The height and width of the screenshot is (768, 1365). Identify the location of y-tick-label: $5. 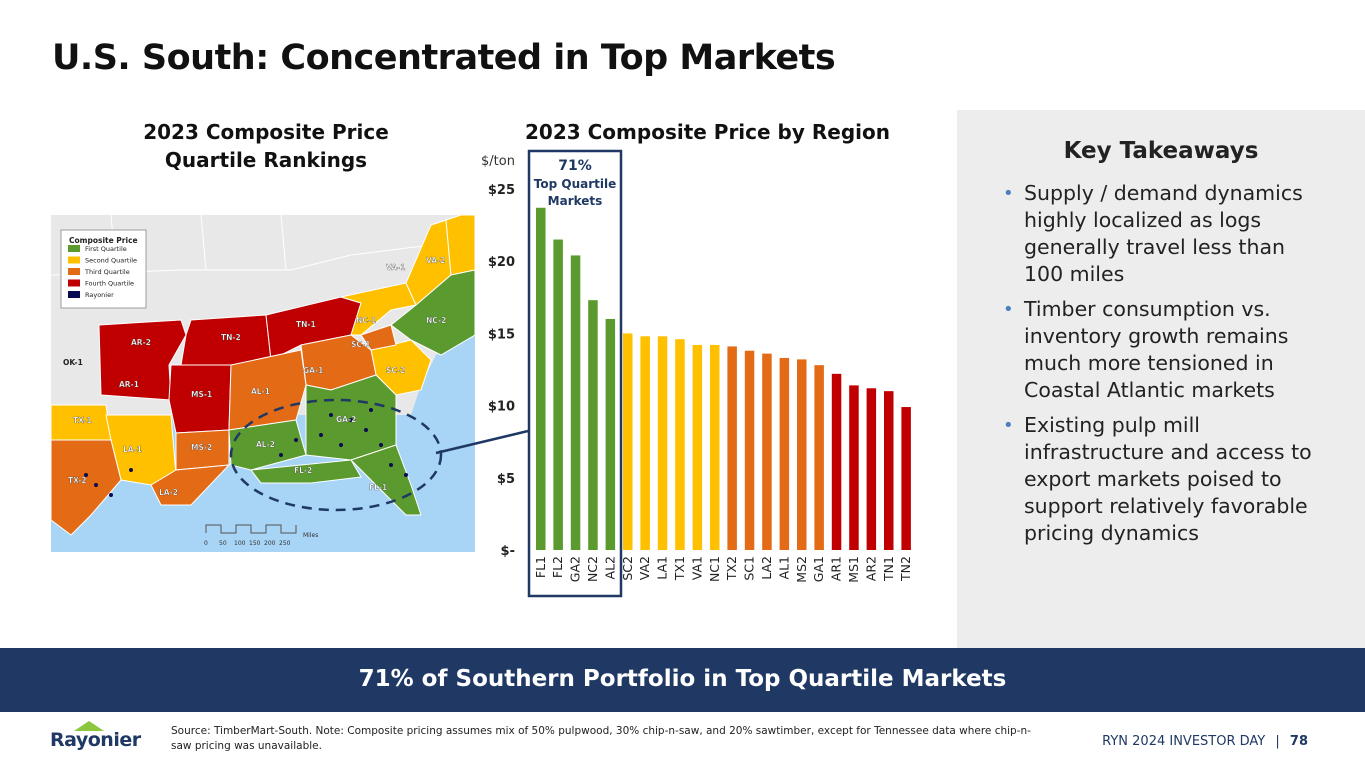
(506, 479).